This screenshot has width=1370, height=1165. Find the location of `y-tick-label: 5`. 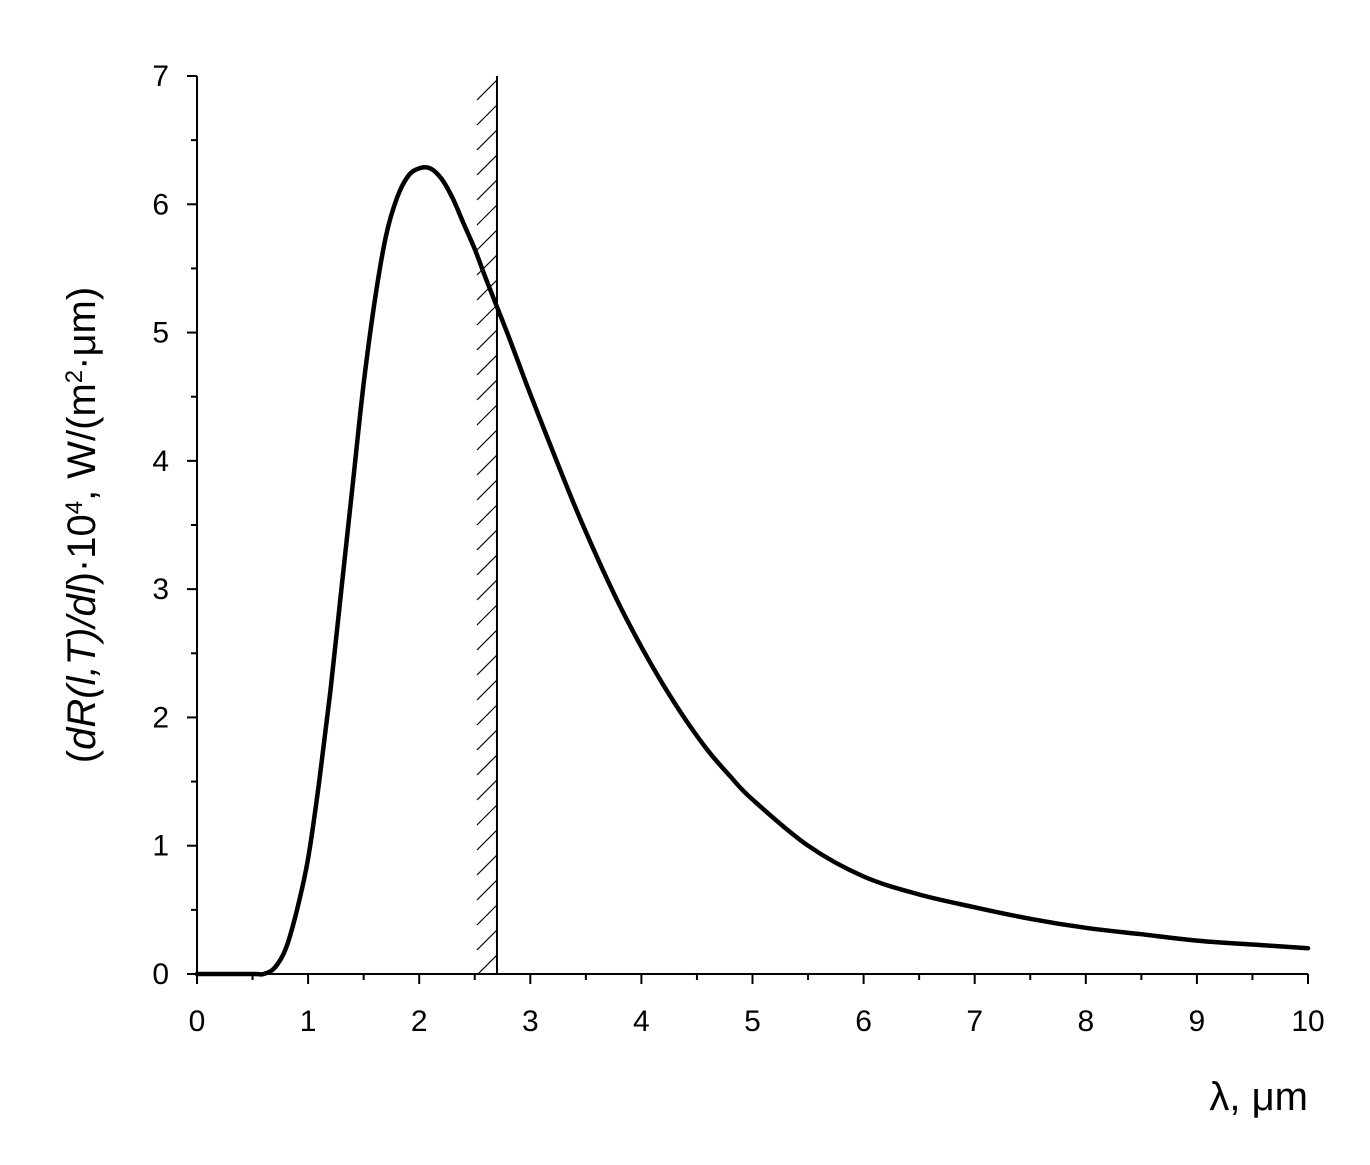

y-tick-label: 5 is located at coordinates (160, 333).